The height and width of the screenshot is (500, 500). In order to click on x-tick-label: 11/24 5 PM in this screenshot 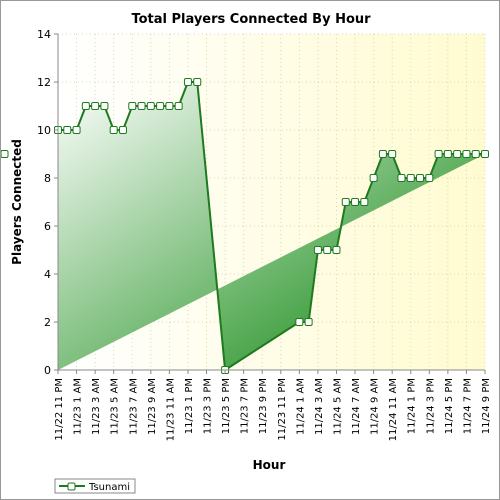, I will do `click(449, 406)`.